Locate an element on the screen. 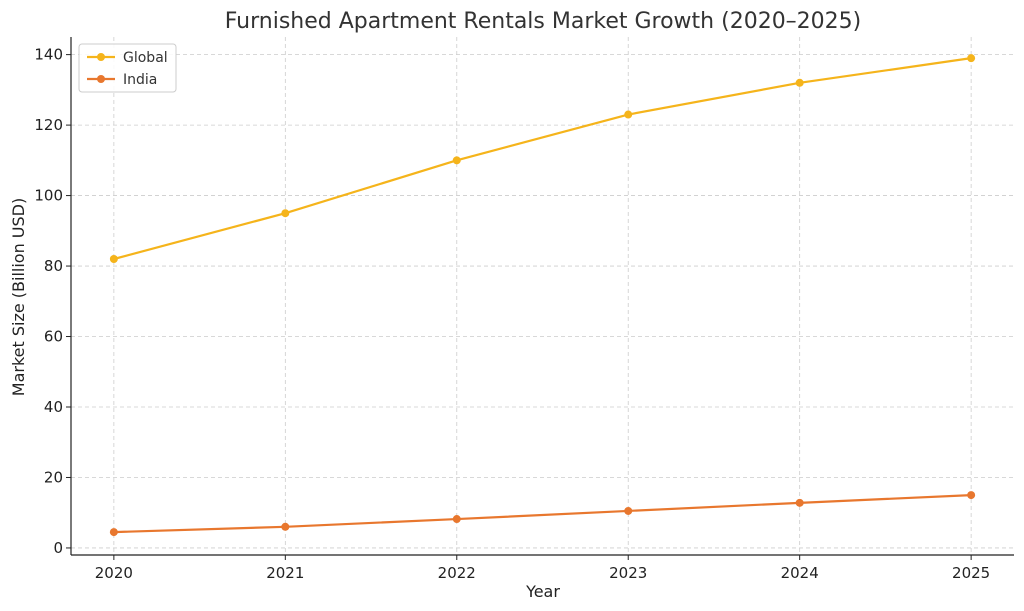 The width and height of the screenshot is (1024, 611). legend-label-global: Global is located at coordinates (145, 58).